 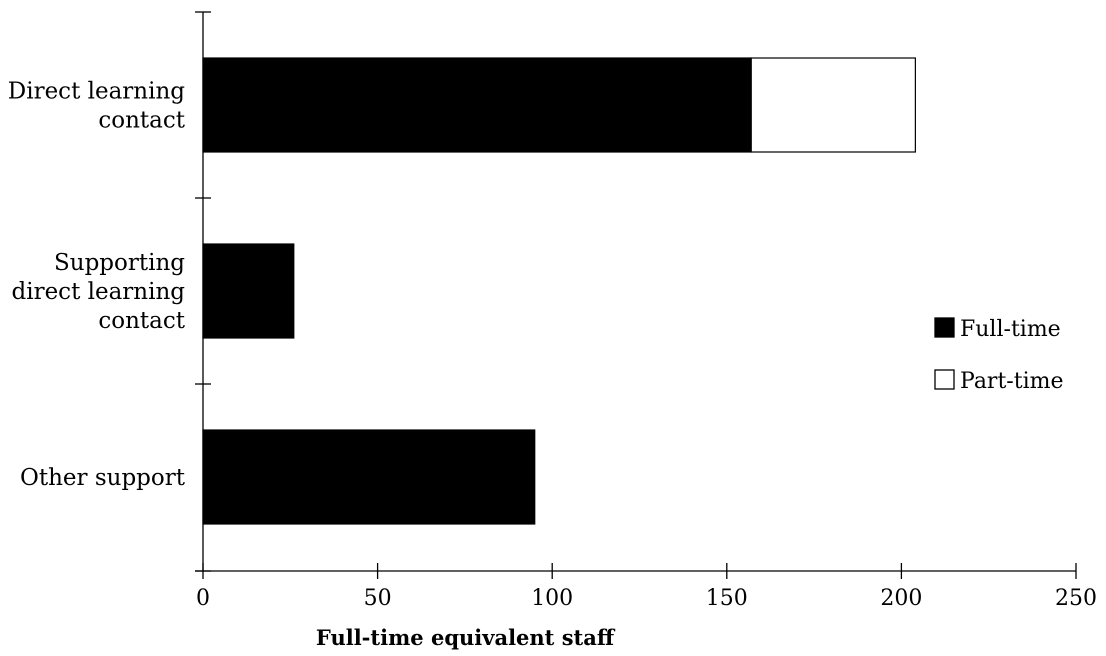 I want to click on legend: Full-time Part-time, so click(x=998, y=355).